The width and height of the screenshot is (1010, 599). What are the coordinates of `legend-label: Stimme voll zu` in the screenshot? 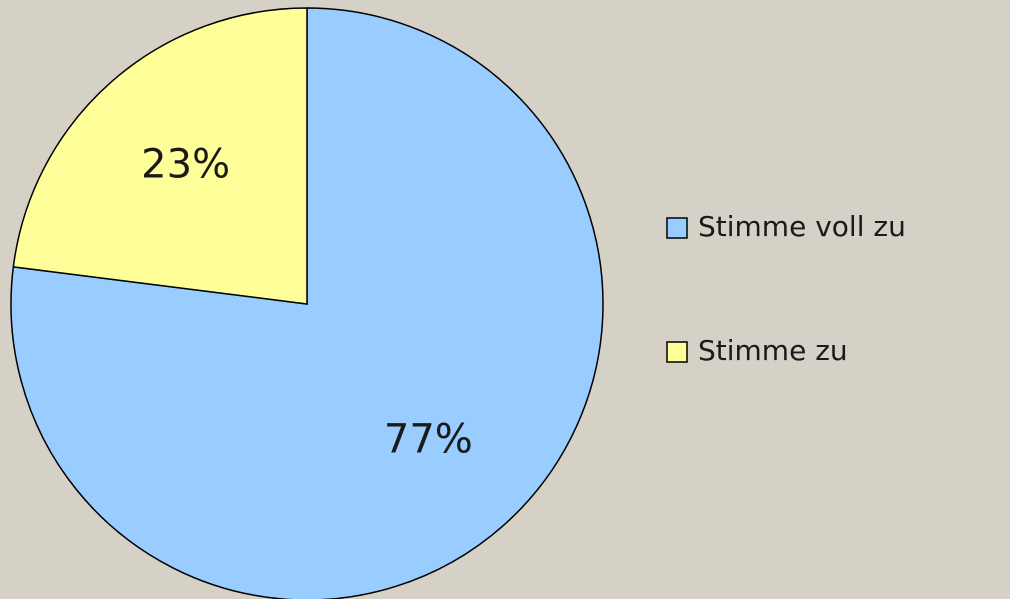 It's located at (802, 226).